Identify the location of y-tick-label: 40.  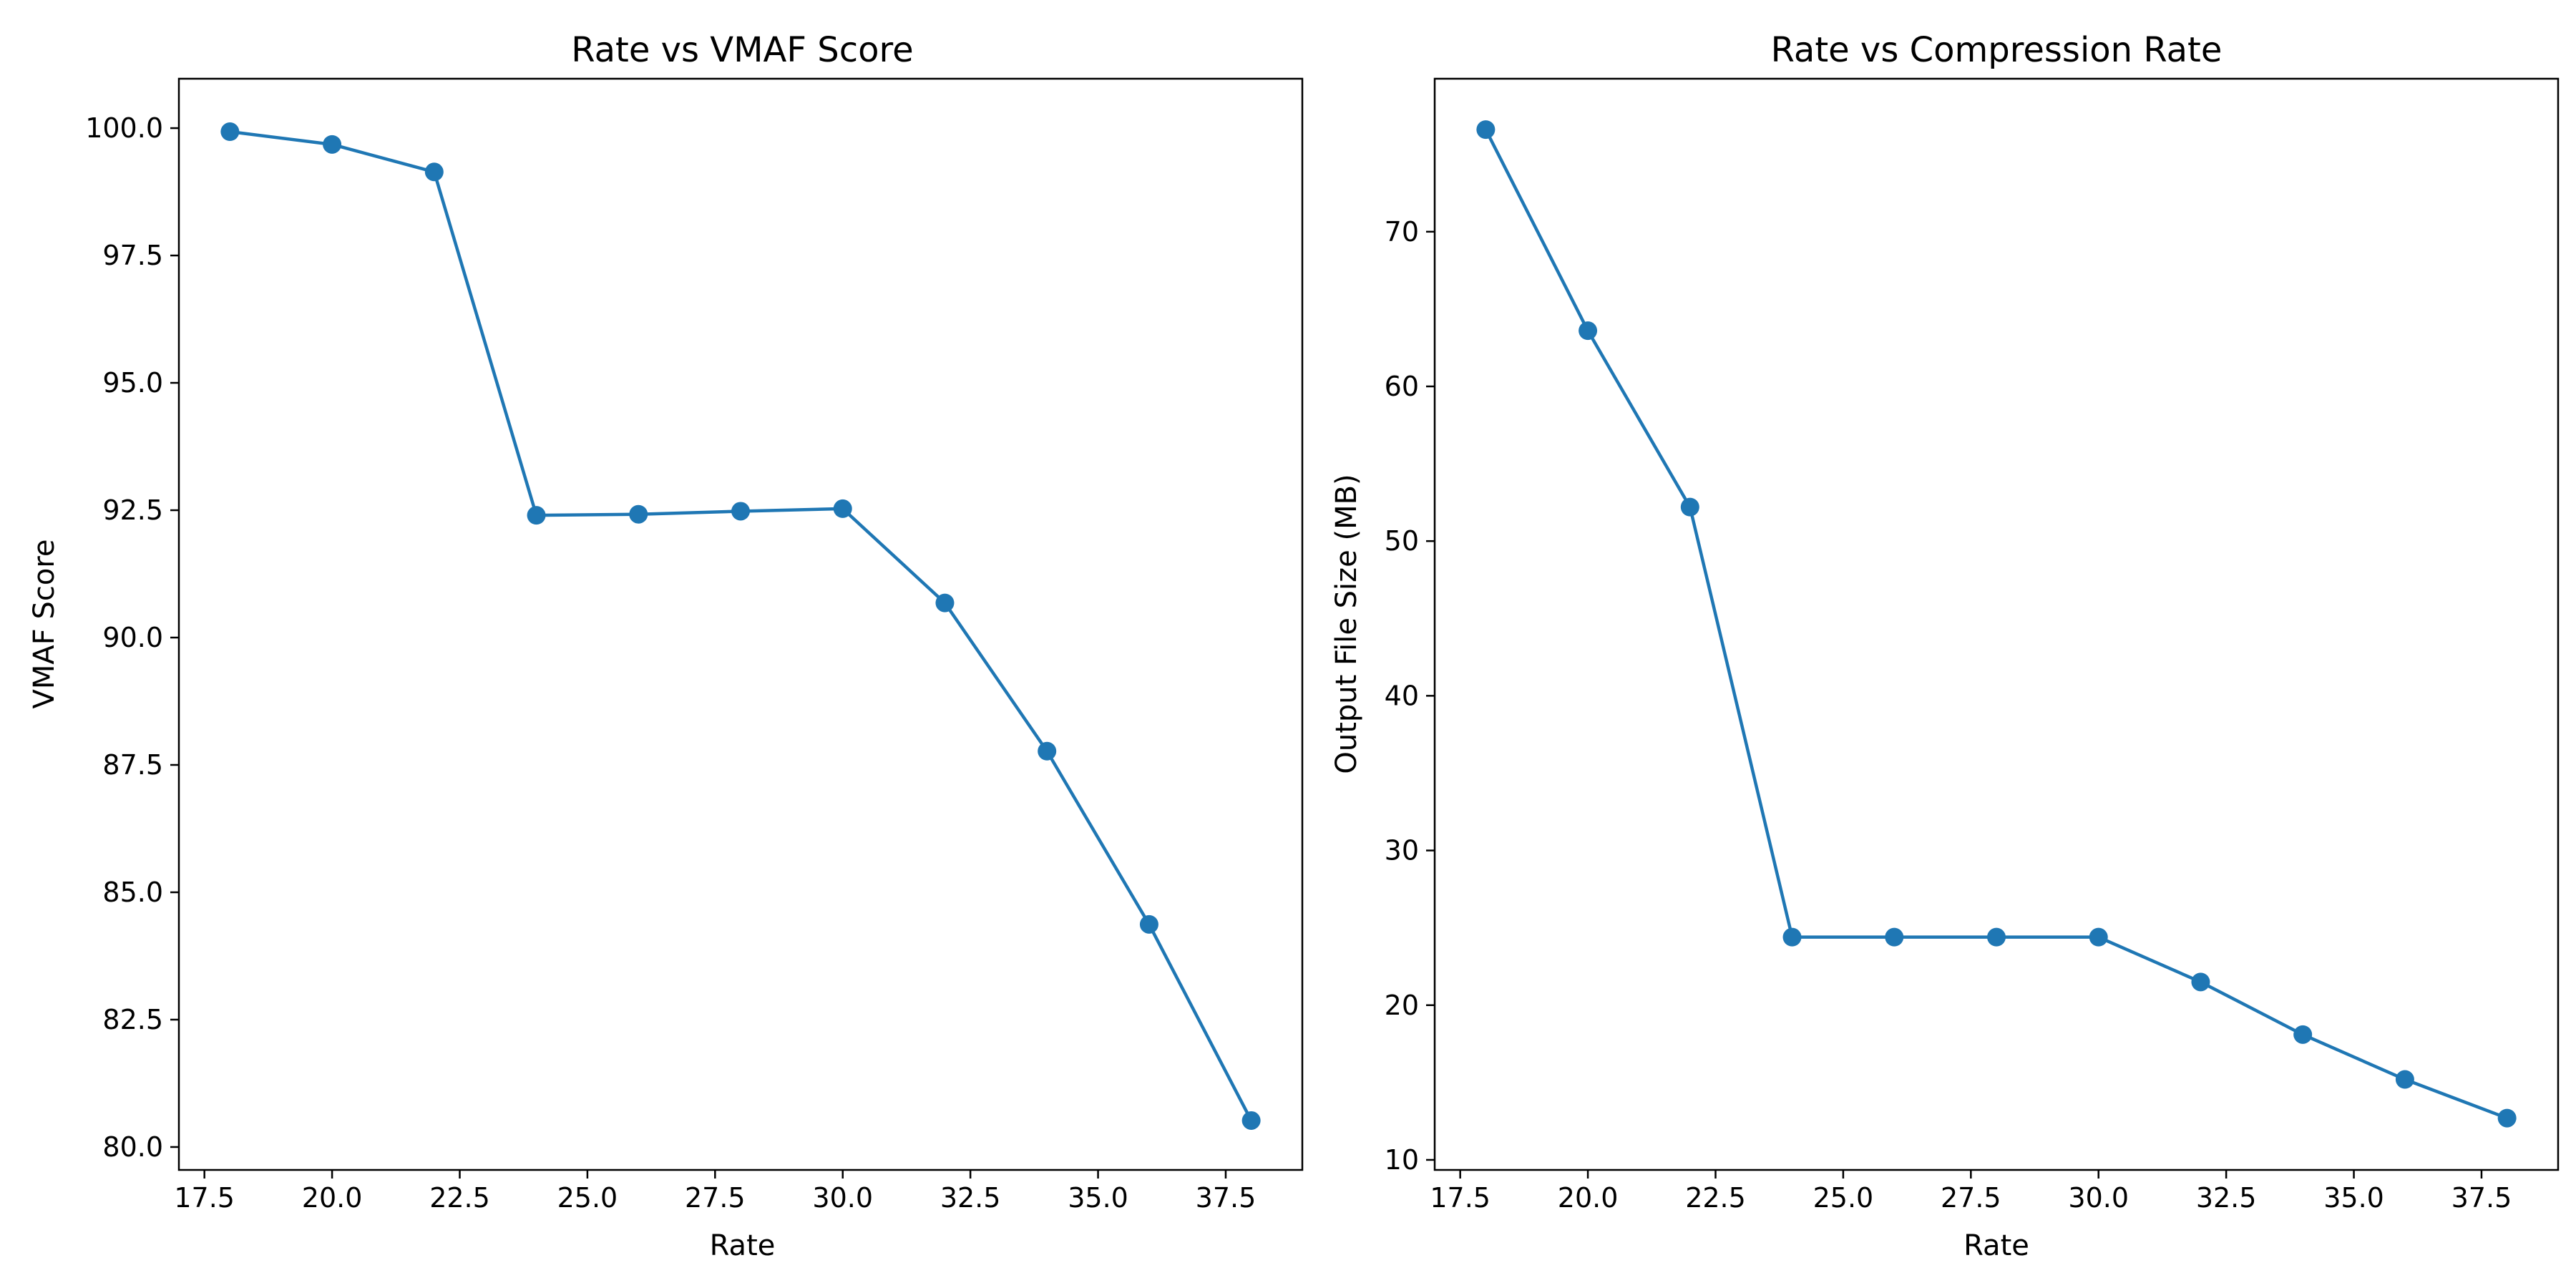
(1402, 695).